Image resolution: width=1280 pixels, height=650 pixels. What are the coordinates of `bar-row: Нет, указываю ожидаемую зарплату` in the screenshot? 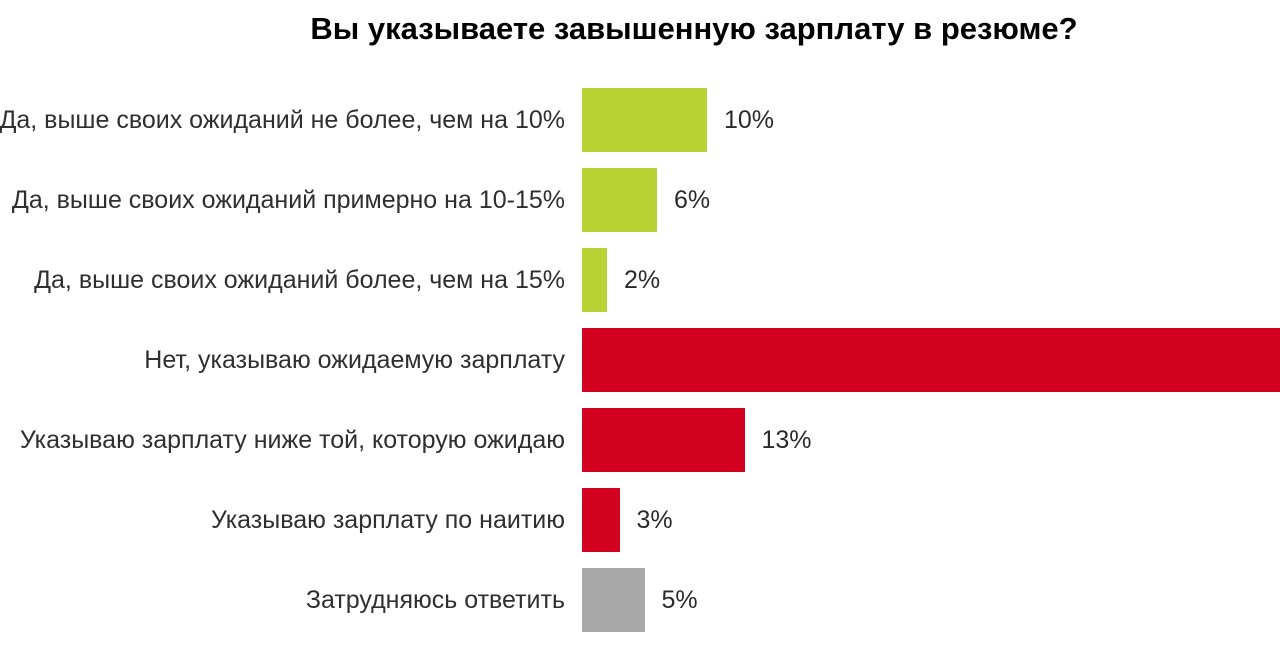 It's located at (640, 360).